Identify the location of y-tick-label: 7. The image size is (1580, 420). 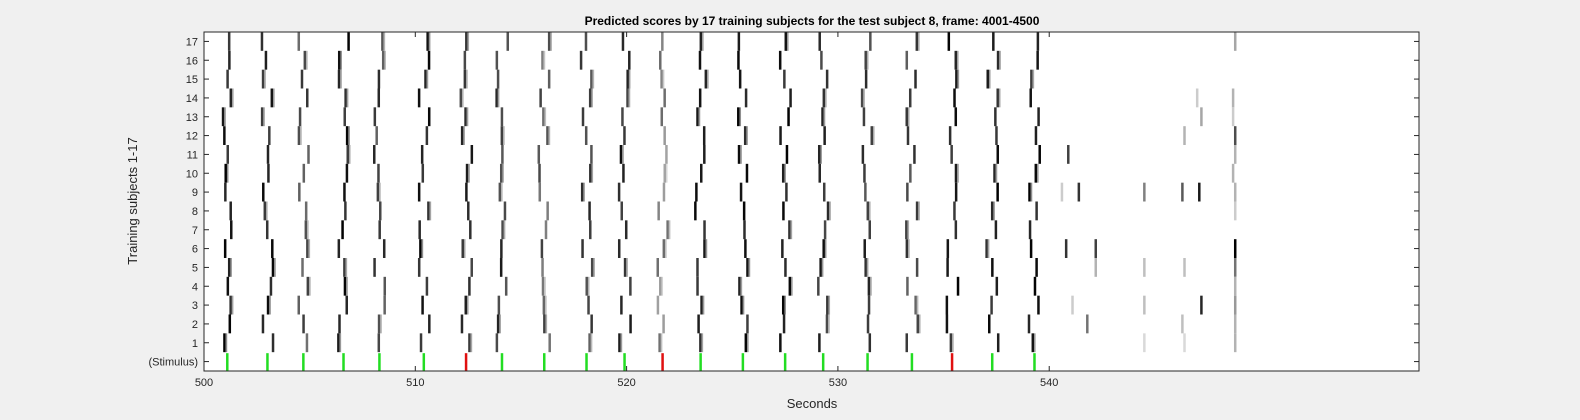
(195, 231).